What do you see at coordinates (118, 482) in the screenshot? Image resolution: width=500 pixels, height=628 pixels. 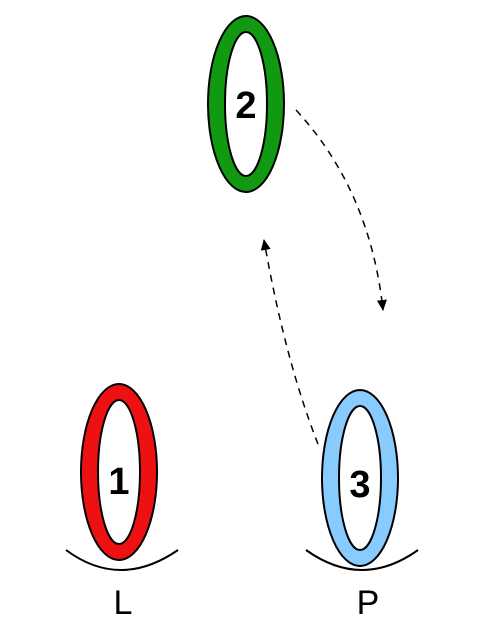 I see `ring-1-label: 1` at bounding box center [118, 482].